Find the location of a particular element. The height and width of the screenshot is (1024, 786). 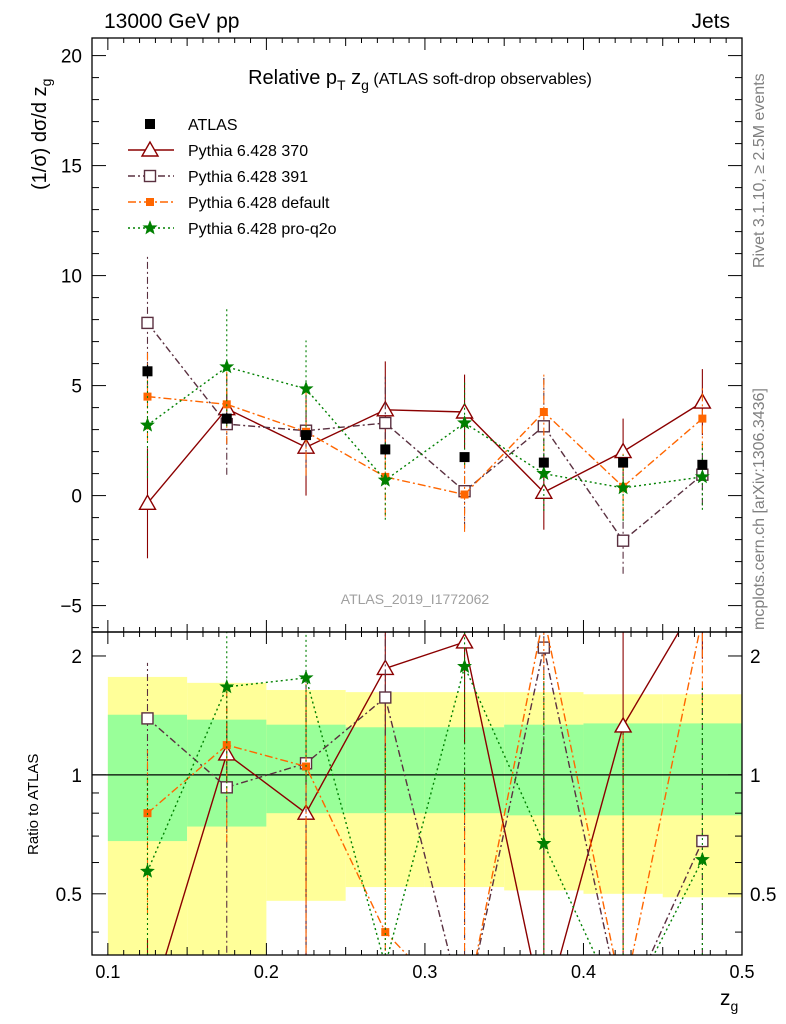

x-tick-label-0: 0.1 is located at coordinates (107, 972).